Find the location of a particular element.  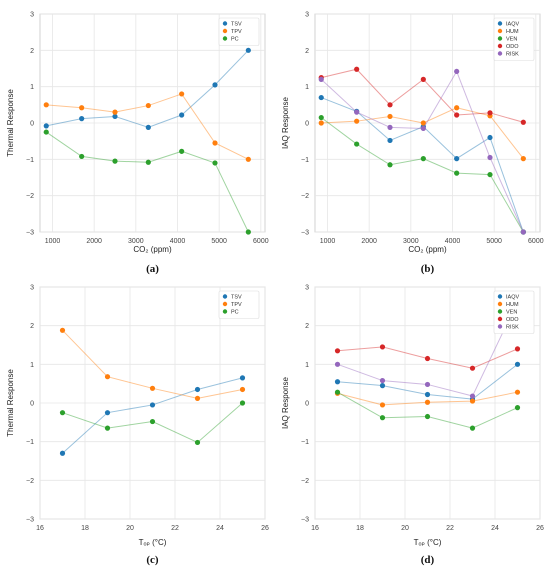

legend-label: VEN is located at coordinates (511, 40).